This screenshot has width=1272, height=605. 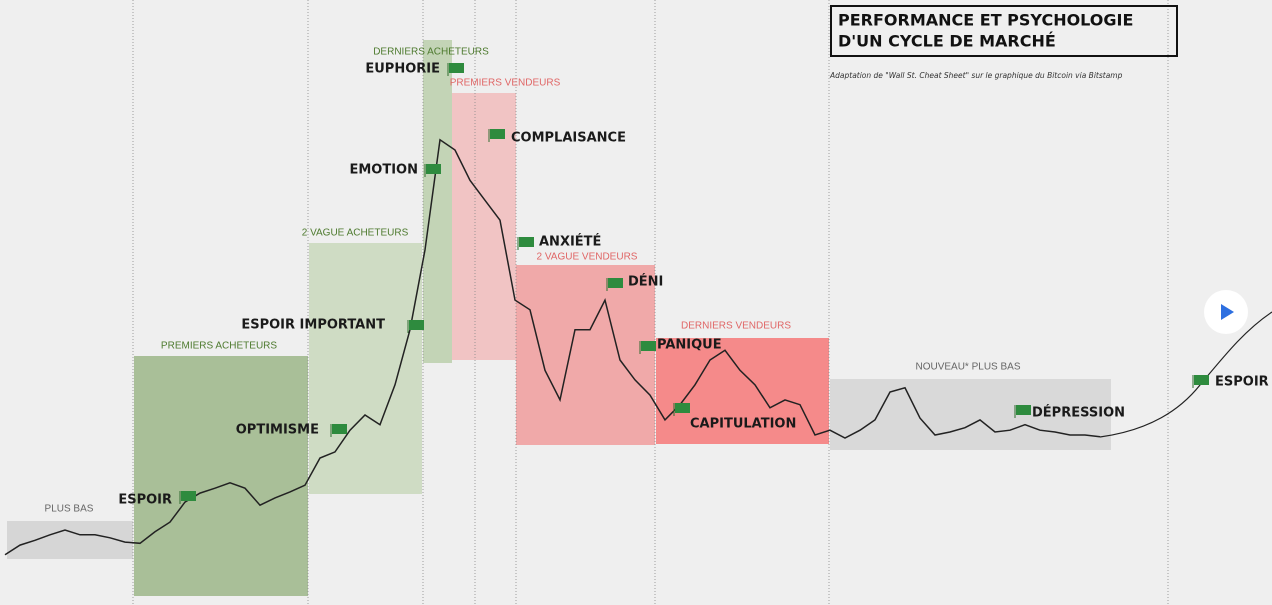 What do you see at coordinates (645, 282) in the screenshot?
I see `phase-label: DÉNI` at bounding box center [645, 282].